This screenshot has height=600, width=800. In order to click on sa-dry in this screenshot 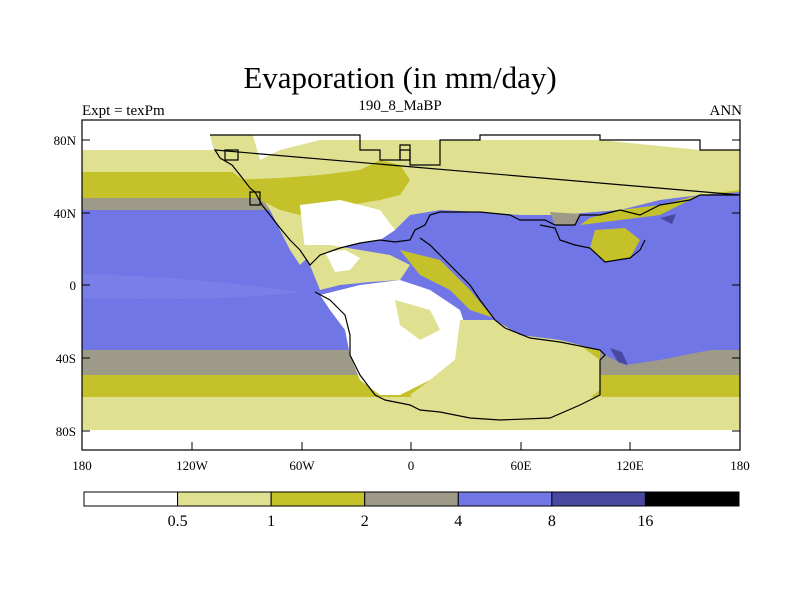, I will do `click(395, 337)`.